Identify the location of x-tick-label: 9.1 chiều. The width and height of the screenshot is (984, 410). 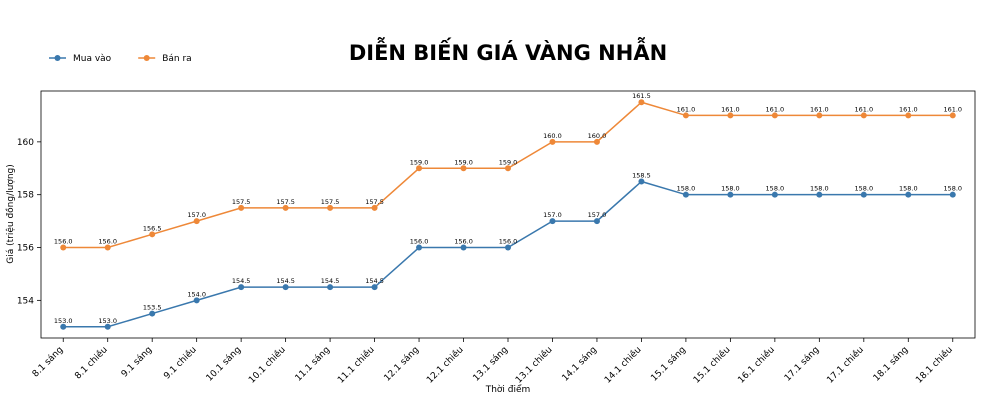
(180, 362).